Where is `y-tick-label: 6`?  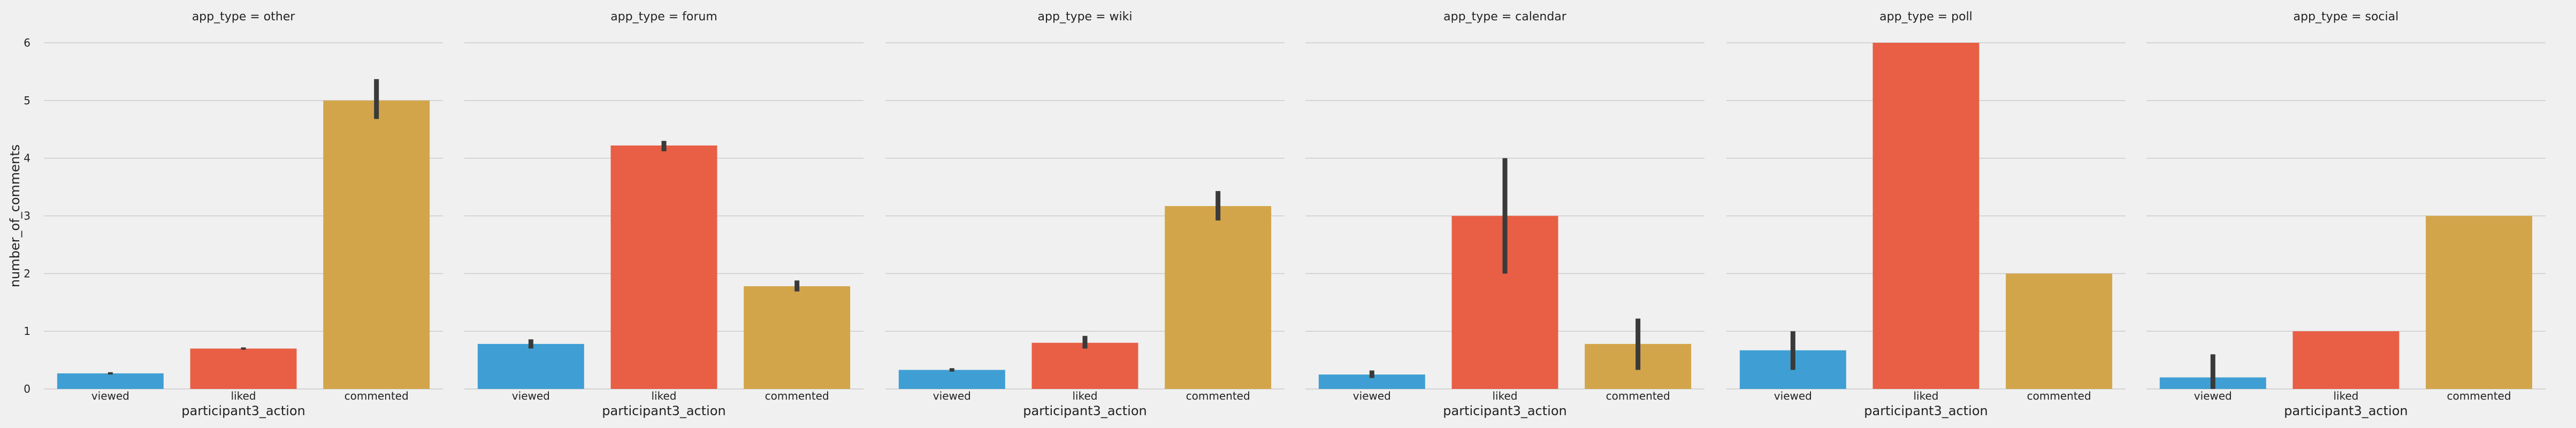 y-tick-label: 6 is located at coordinates (27, 43).